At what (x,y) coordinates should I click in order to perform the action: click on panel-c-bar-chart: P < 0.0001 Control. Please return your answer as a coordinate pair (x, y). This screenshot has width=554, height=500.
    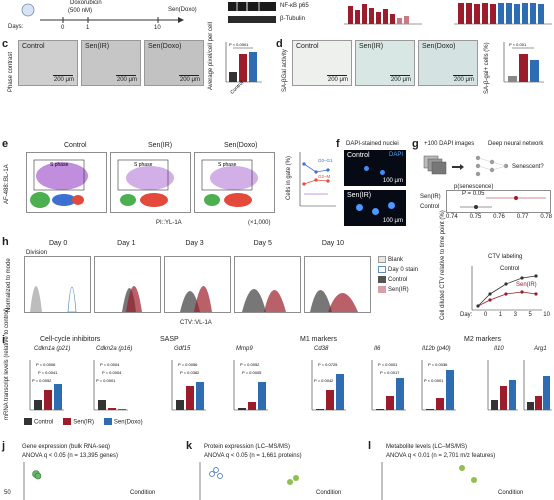
    Looking at the image, I should click on (243, 69).